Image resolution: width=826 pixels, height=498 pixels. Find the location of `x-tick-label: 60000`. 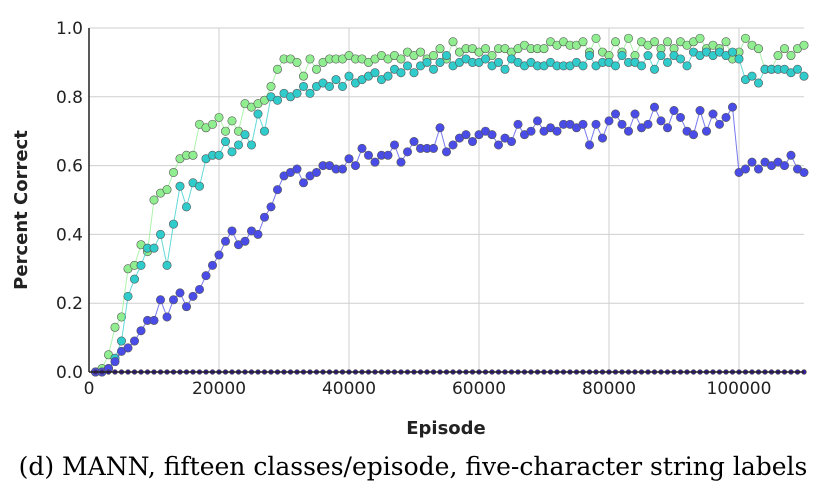

x-tick-label: 60000 is located at coordinates (479, 389).